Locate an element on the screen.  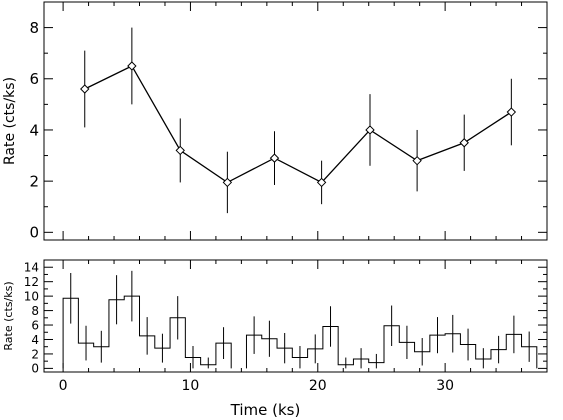
top-ylabel: Rate (cts/ks) is located at coordinates (10, 121).